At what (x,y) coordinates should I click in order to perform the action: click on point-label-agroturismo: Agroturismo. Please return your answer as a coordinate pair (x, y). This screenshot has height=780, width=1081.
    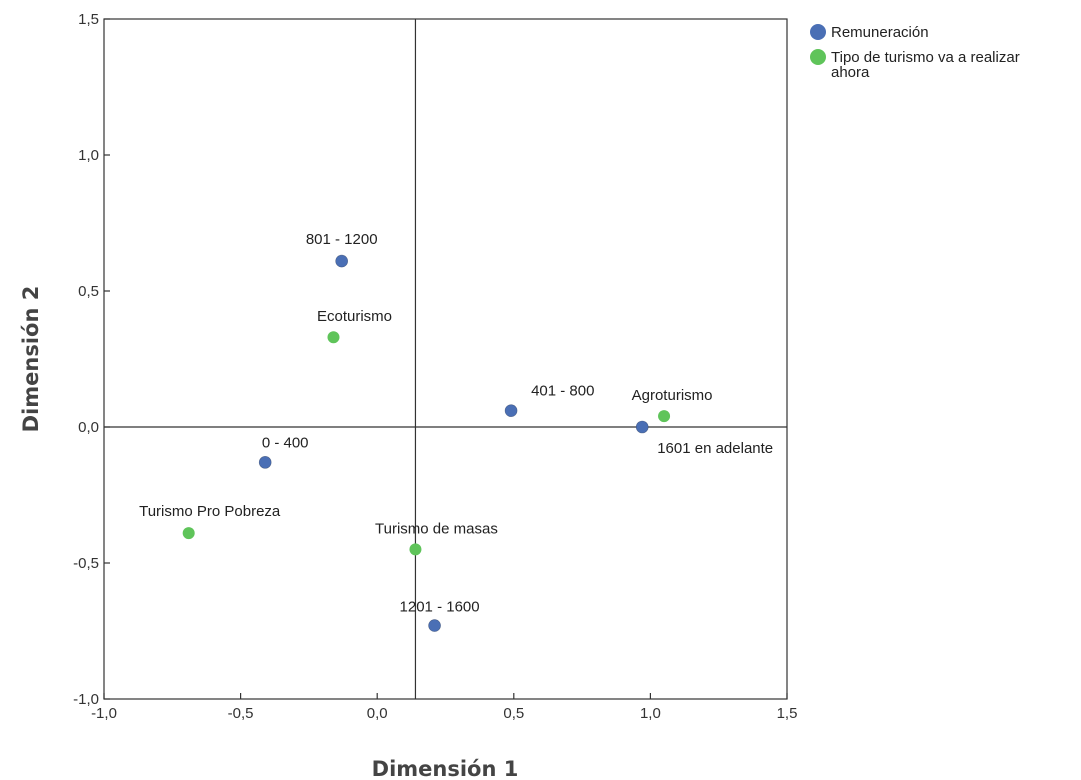
    Looking at the image, I should click on (672, 395).